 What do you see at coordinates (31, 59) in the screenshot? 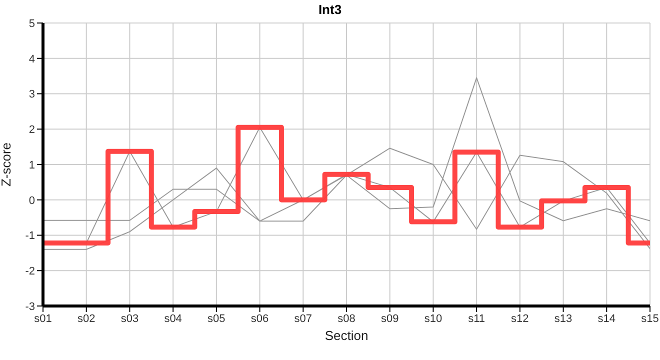
I see `y-tick-label: 4` at bounding box center [31, 59].